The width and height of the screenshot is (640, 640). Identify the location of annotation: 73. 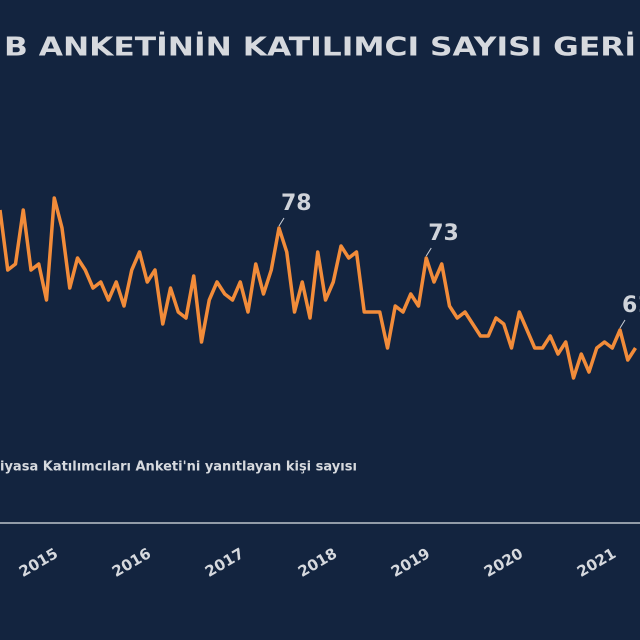
(443, 233).